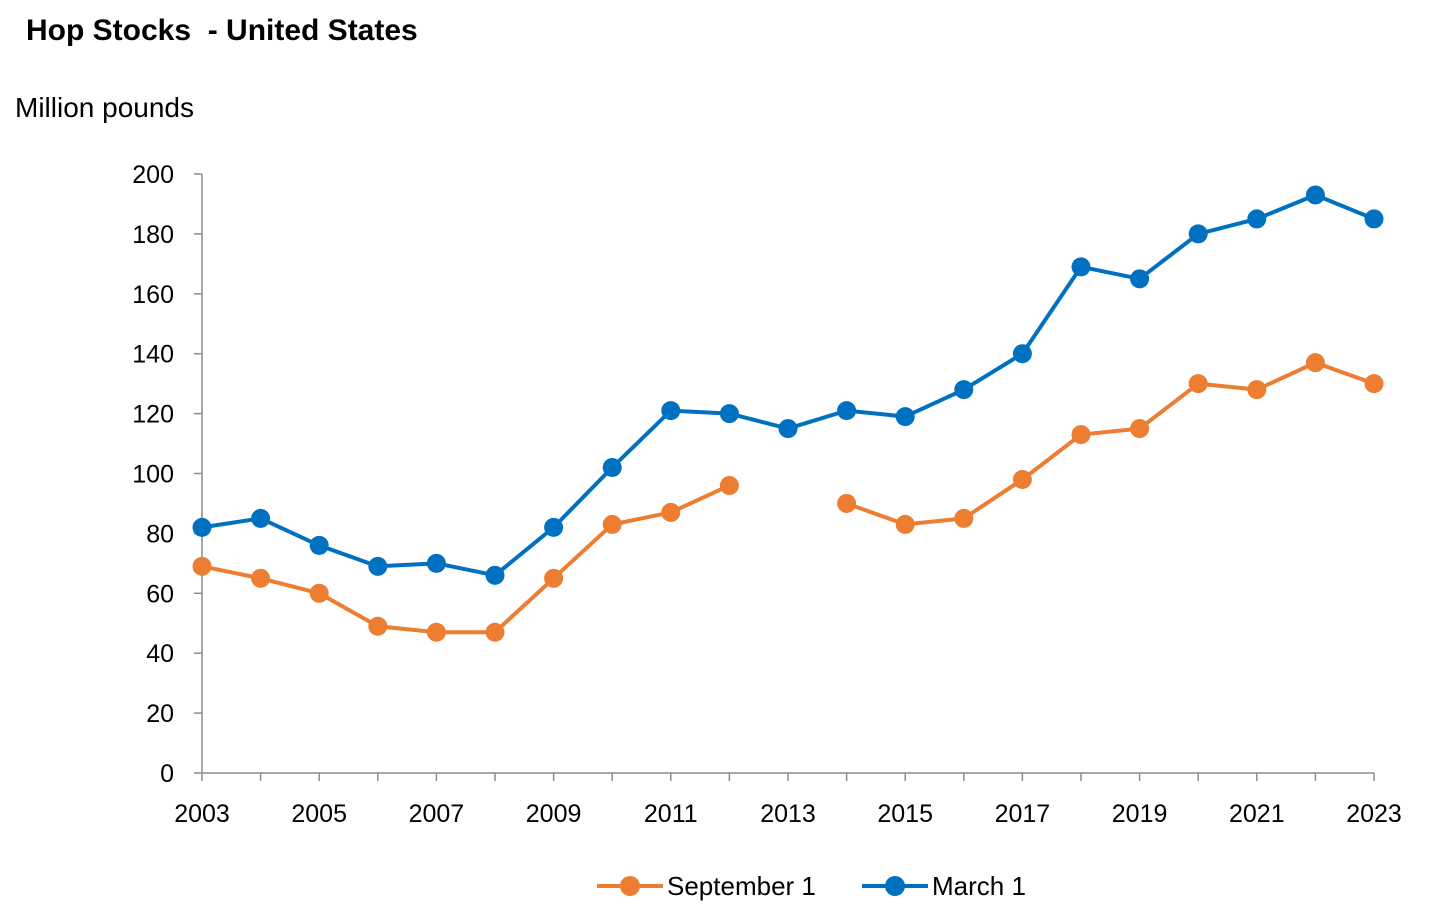 Image resolution: width=1431 pixels, height=918 pixels. What do you see at coordinates (160, 654) in the screenshot?
I see `y-tick-label: 40` at bounding box center [160, 654].